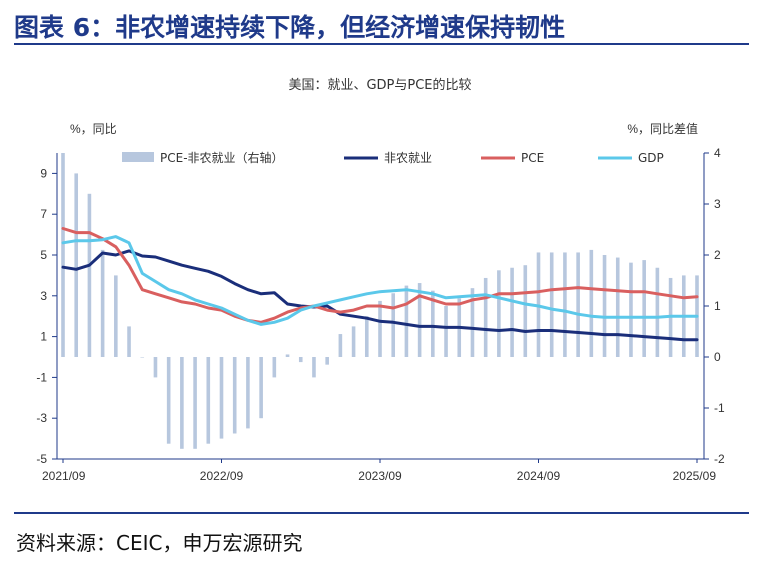  Describe the element at coordinates (41, 418) in the screenshot. I see `left-tick-label: -3` at that location.